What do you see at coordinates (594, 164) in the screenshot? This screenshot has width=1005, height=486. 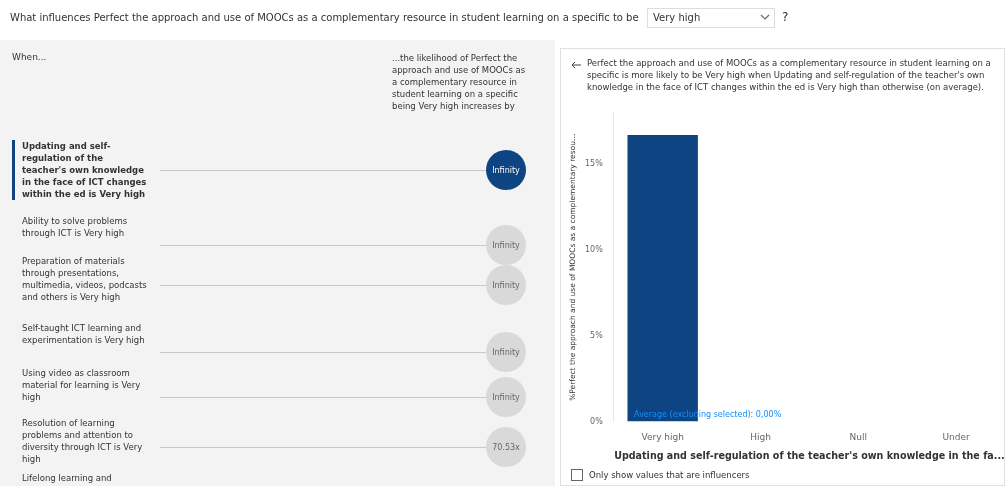 I see `y-tick-label: 15%` at bounding box center [594, 164].